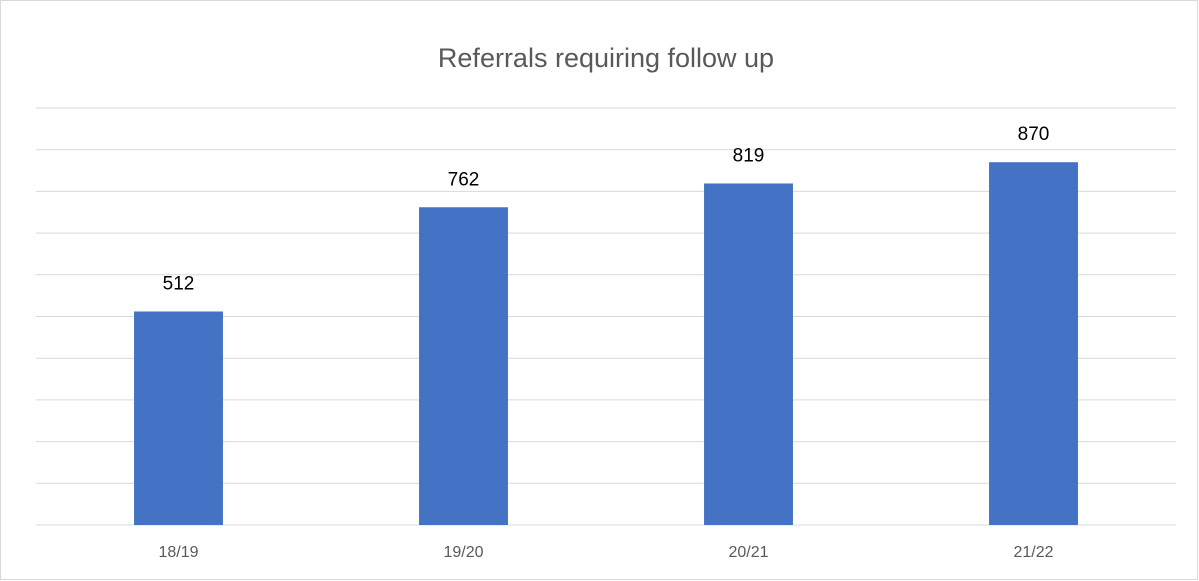 This screenshot has width=1199, height=581. I want to click on x-tick-label: 19/20, so click(463, 552).